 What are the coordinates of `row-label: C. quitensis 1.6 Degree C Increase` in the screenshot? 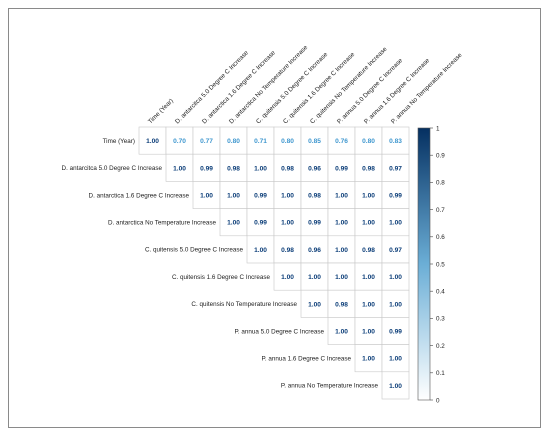 It's located at (221, 277).